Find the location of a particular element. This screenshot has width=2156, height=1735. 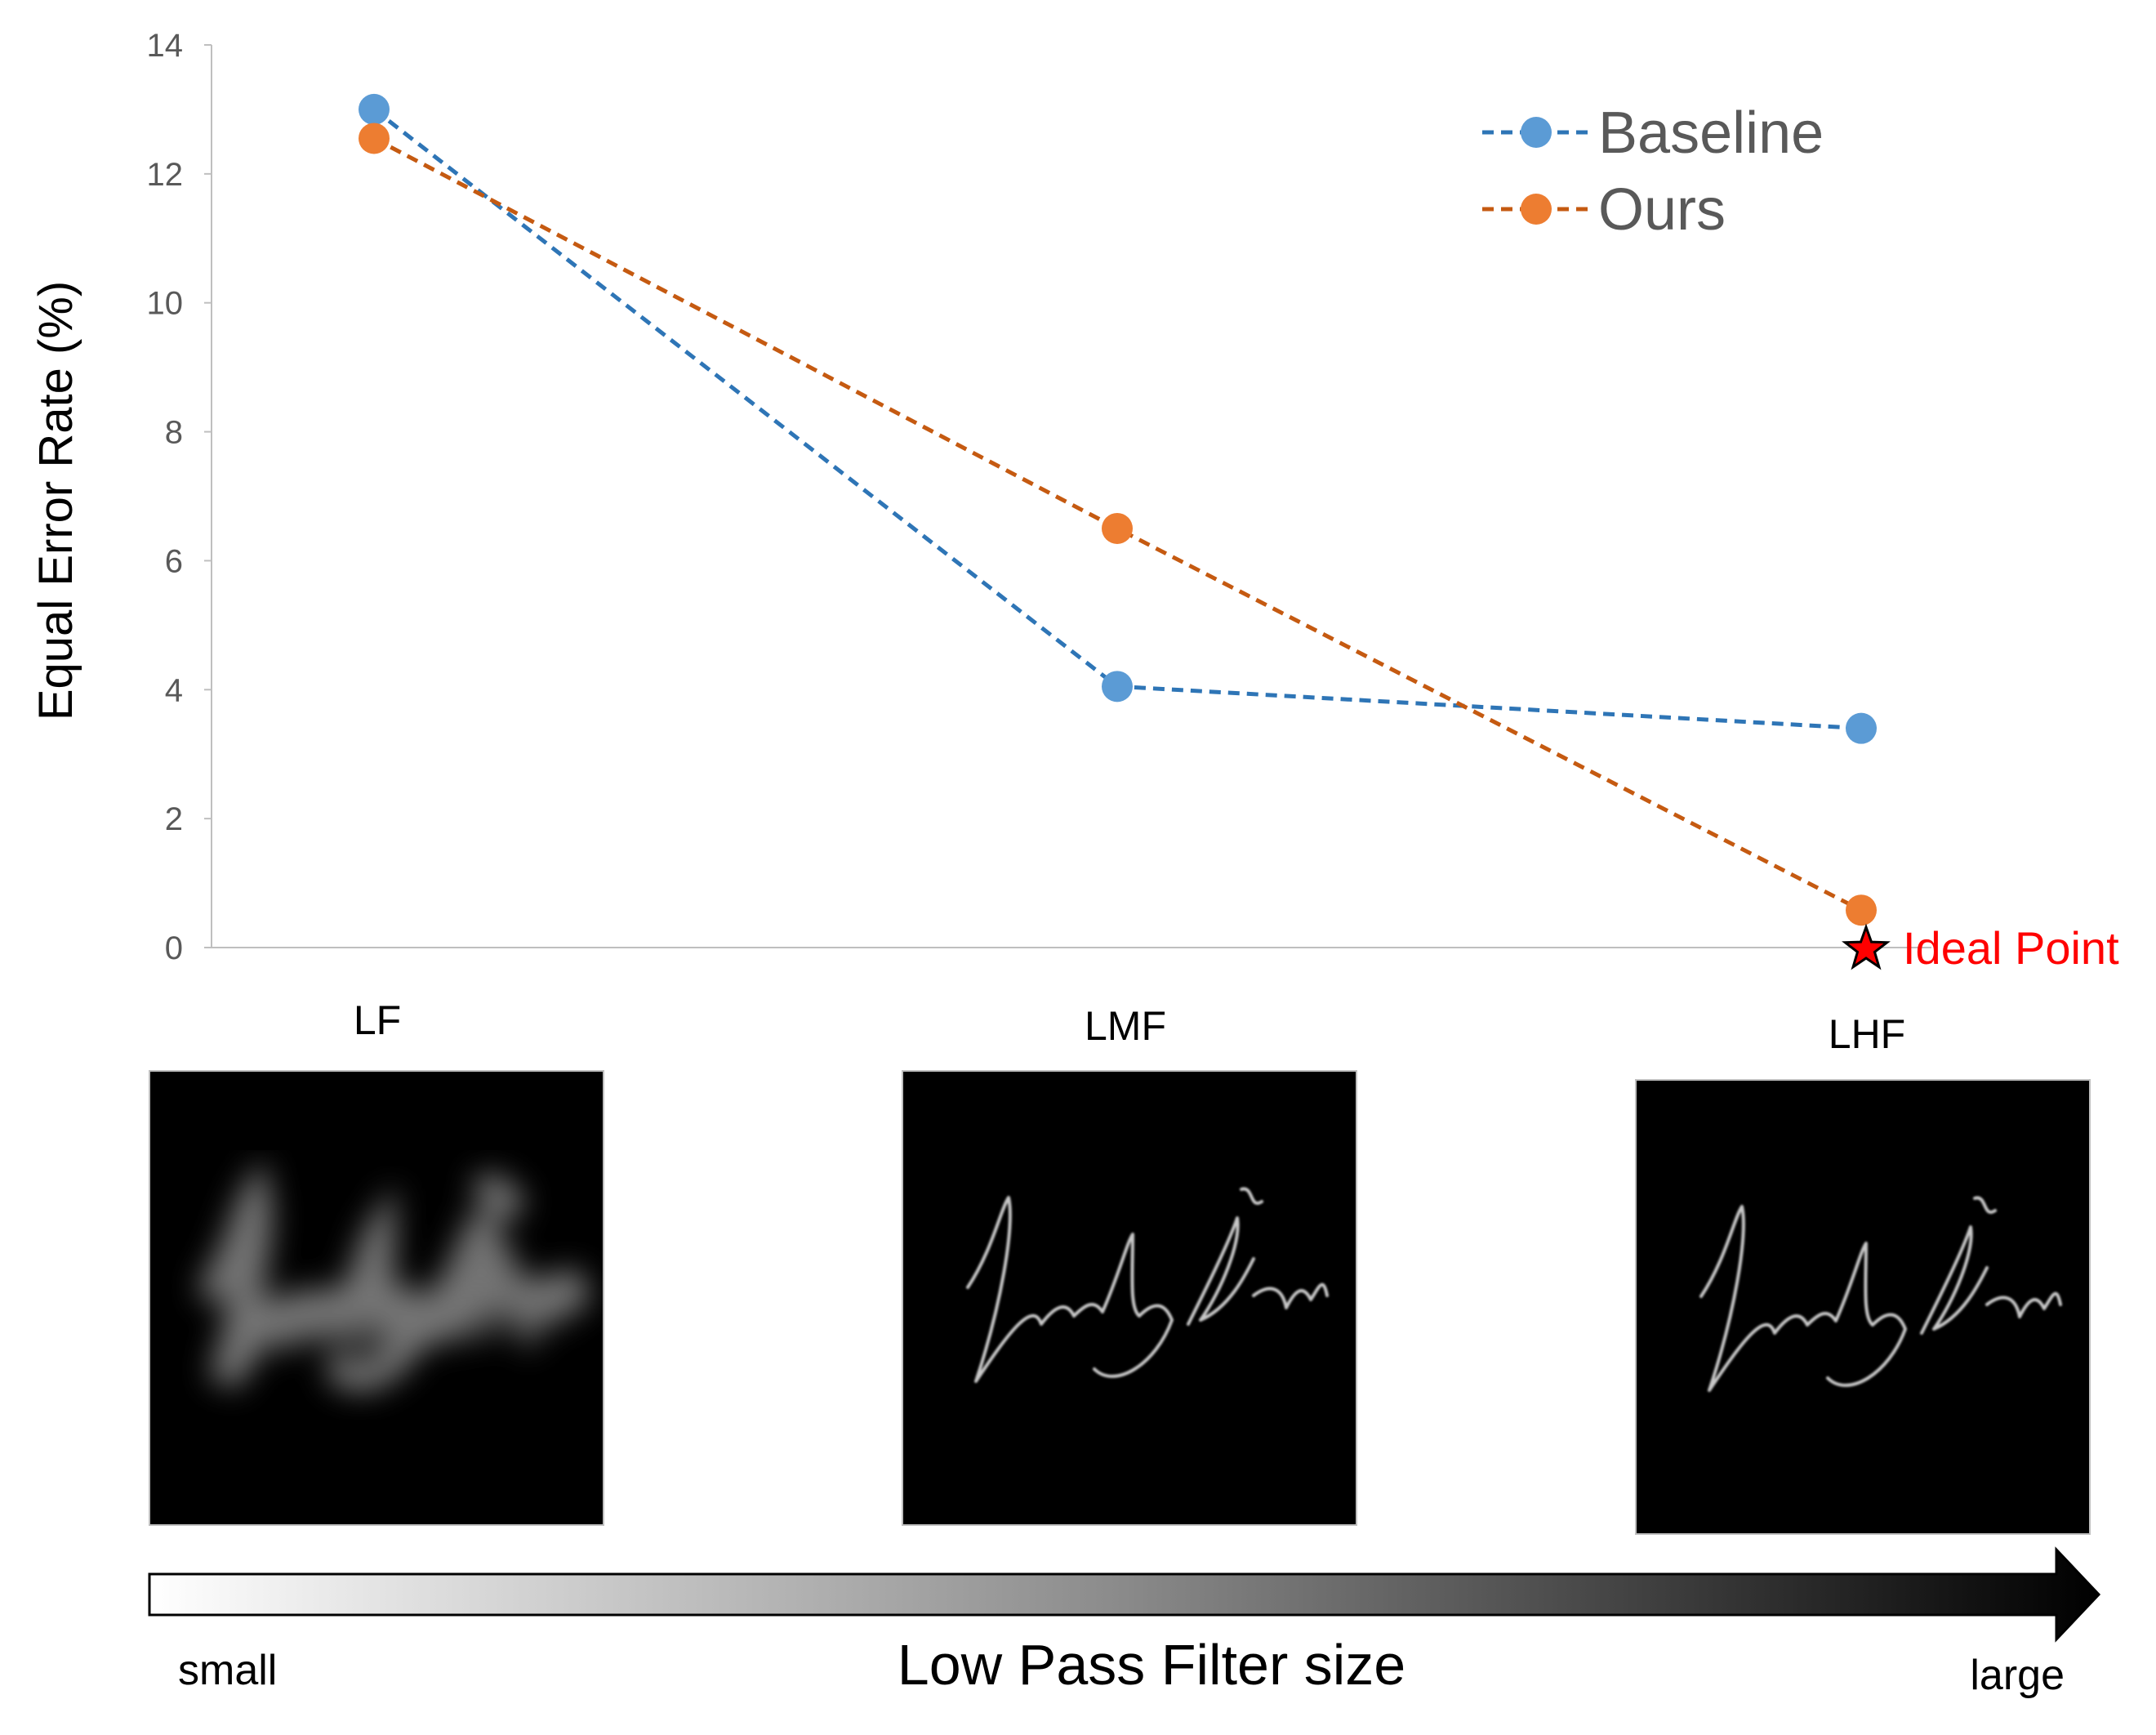

blurred-signature is located at coordinates (394, 1275).